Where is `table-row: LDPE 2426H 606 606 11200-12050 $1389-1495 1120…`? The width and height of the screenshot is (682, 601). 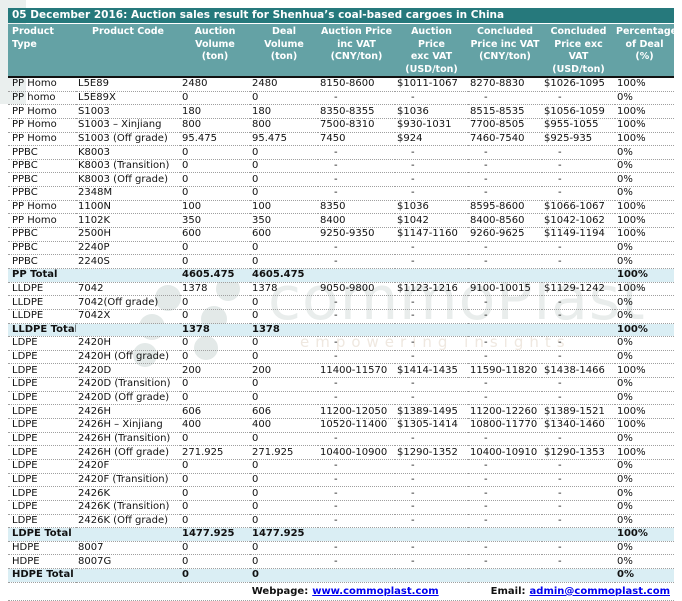
table-row: LDPE 2426H 606 606 11200-12050 $1389-1495 1120… is located at coordinates (341, 412).